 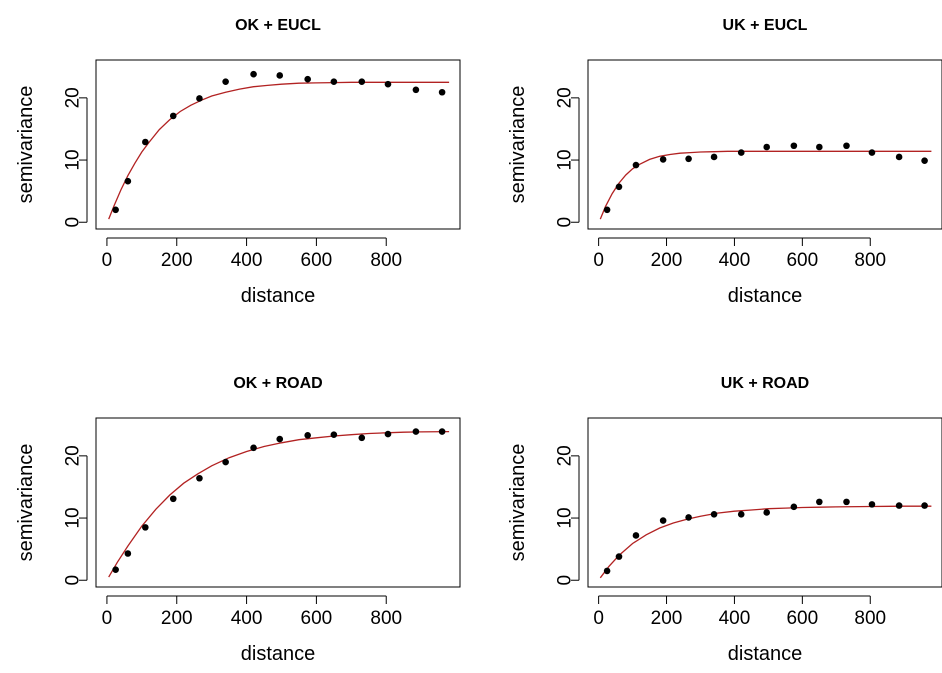 I want to click on panel-title: OK + ROAD, so click(x=277, y=383).